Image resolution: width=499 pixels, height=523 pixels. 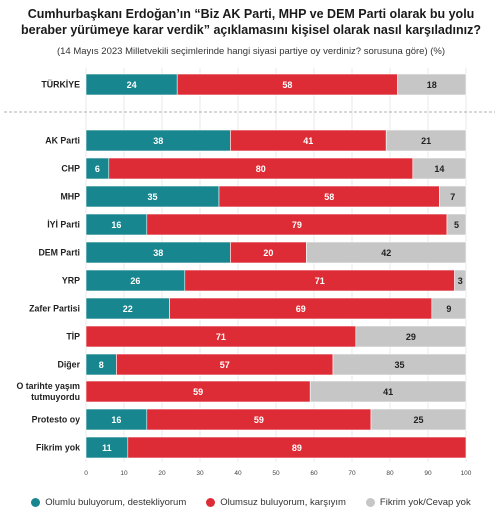 I want to click on data-label: 8, so click(x=101, y=365).